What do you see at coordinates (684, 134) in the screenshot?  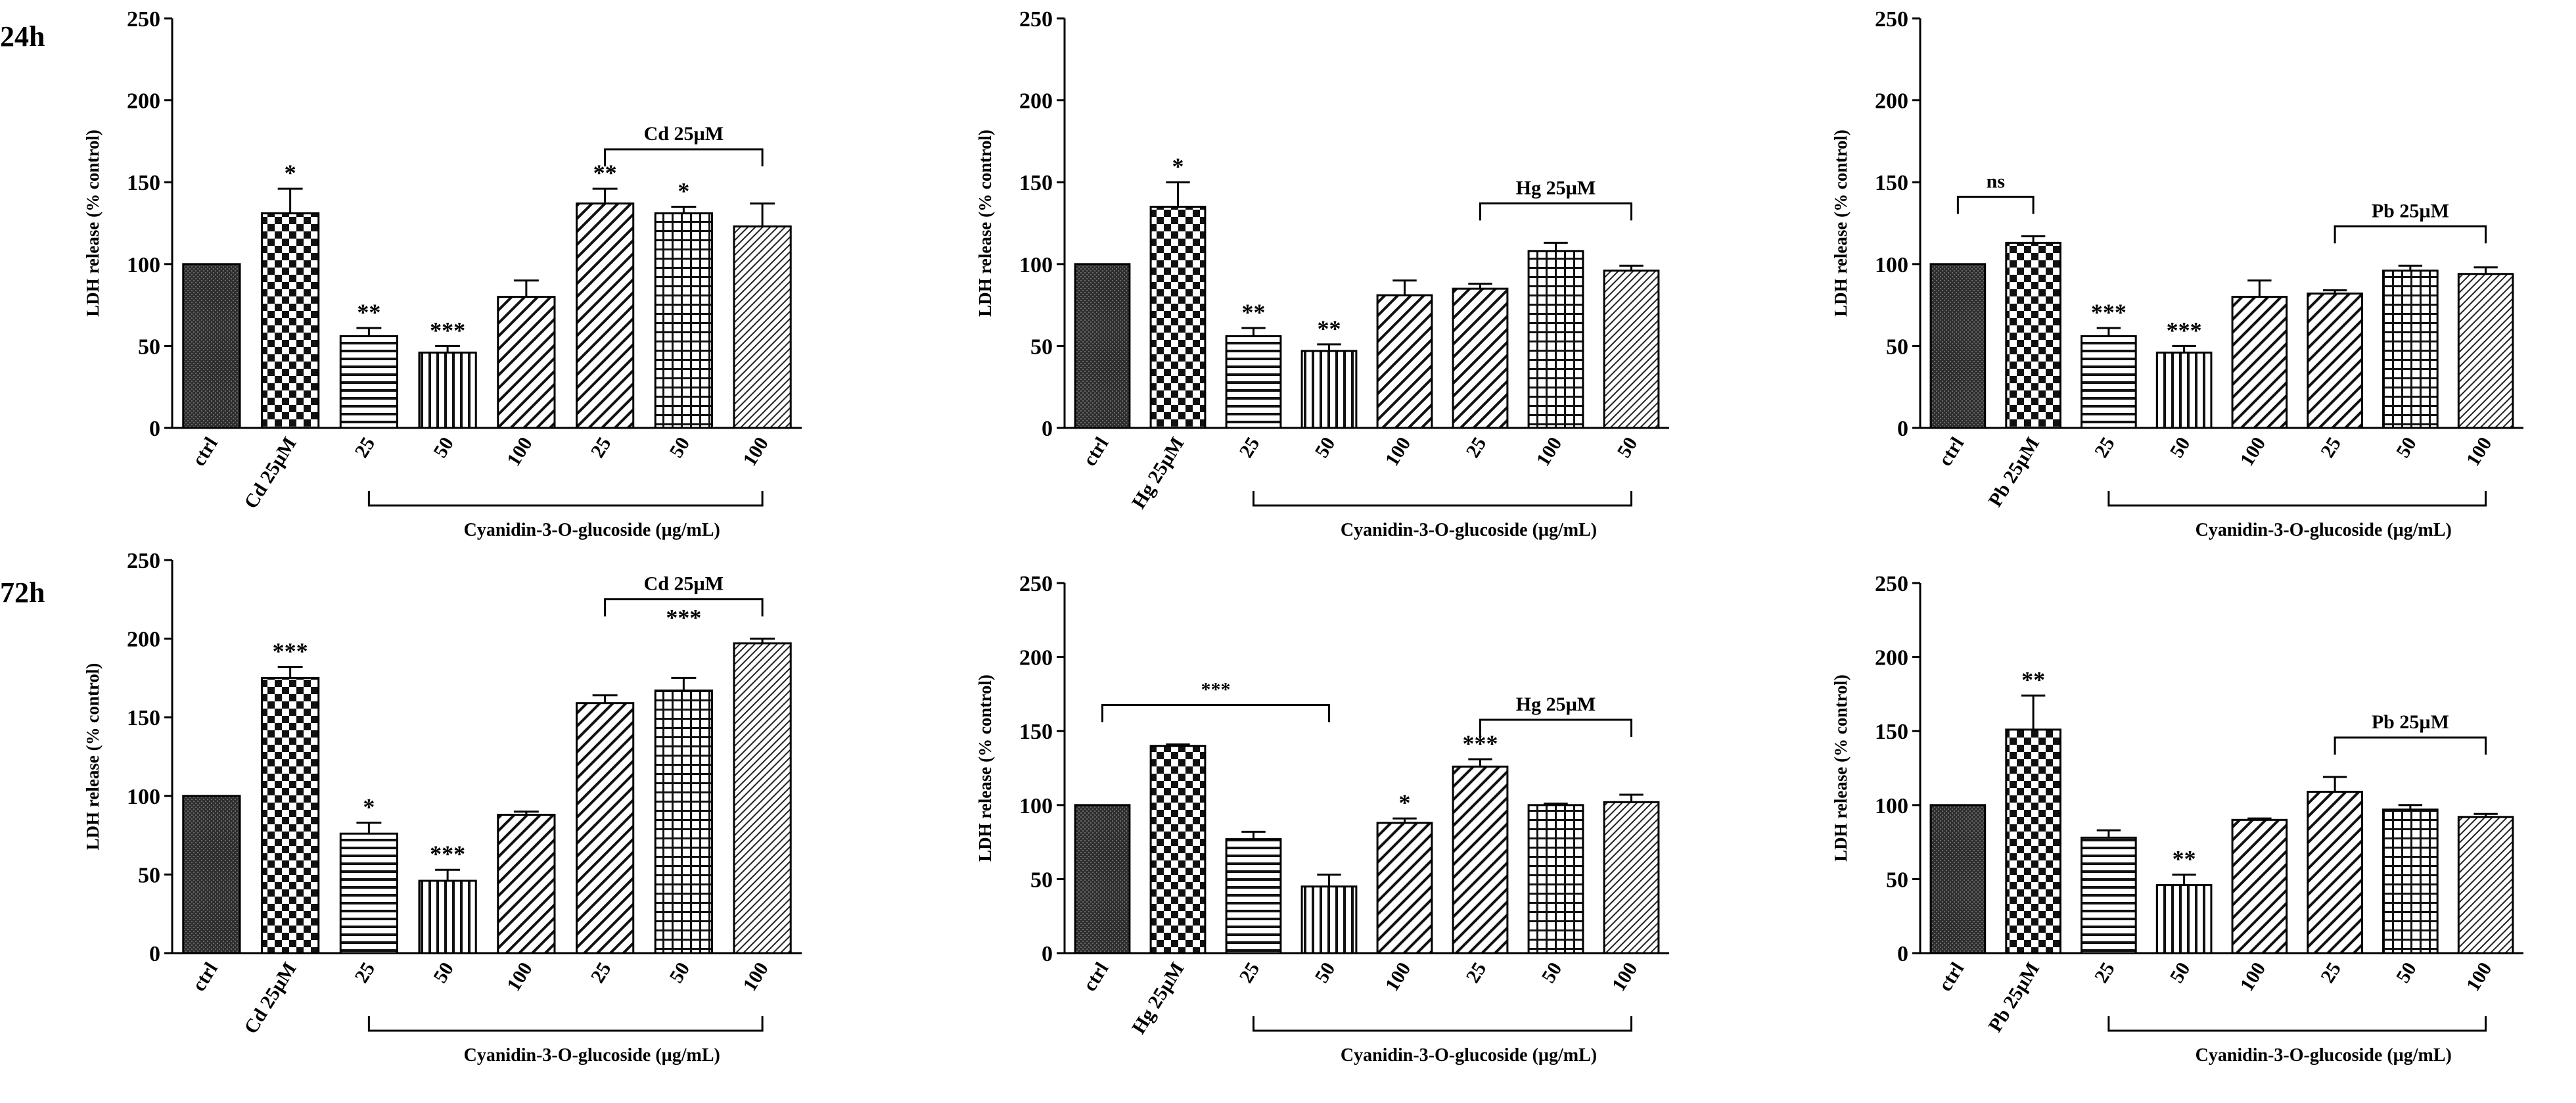 I see `bracket-label: Cd 25µM` at bounding box center [684, 134].